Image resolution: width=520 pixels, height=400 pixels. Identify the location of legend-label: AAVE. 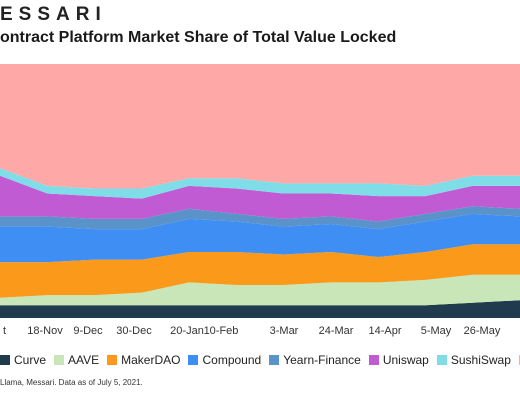
(84, 359).